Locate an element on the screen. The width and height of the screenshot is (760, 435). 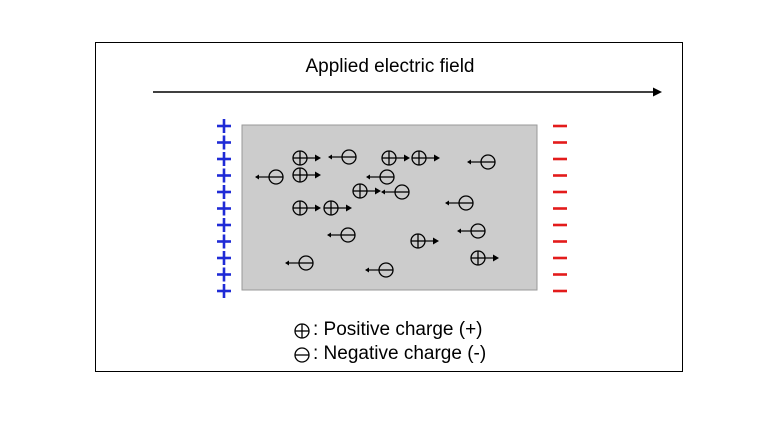
negative-plate is located at coordinates (560, 208).